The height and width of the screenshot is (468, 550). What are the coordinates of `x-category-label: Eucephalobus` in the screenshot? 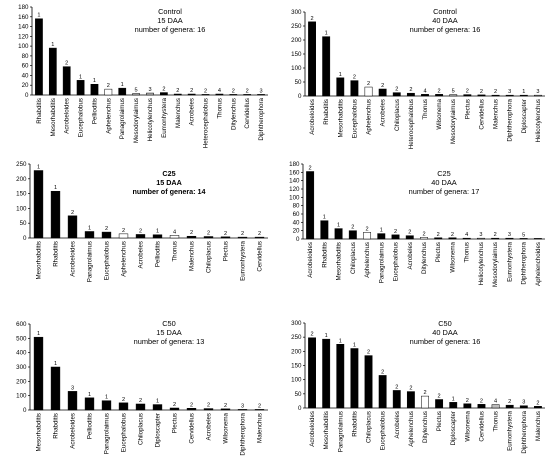 It's located at (396, 261).